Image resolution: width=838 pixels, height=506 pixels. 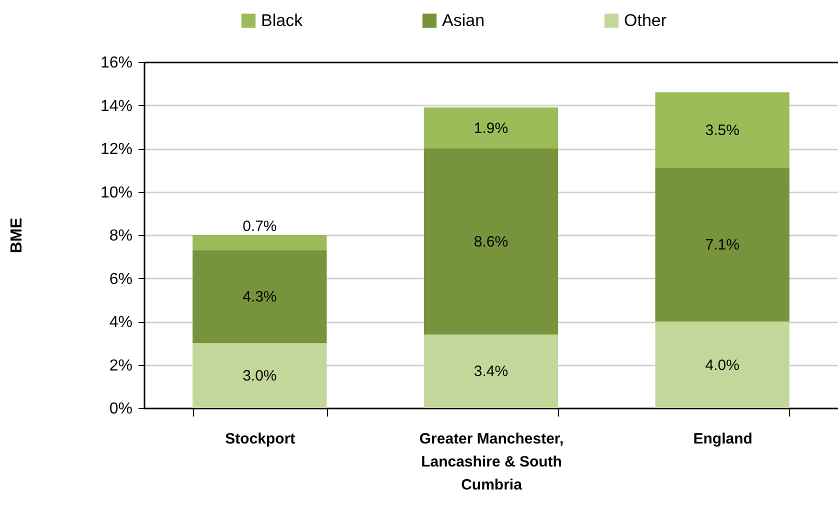 What do you see at coordinates (116, 63) in the screenshot?
I see `y-tick-label: 16%` at bounding box center [116, 63].